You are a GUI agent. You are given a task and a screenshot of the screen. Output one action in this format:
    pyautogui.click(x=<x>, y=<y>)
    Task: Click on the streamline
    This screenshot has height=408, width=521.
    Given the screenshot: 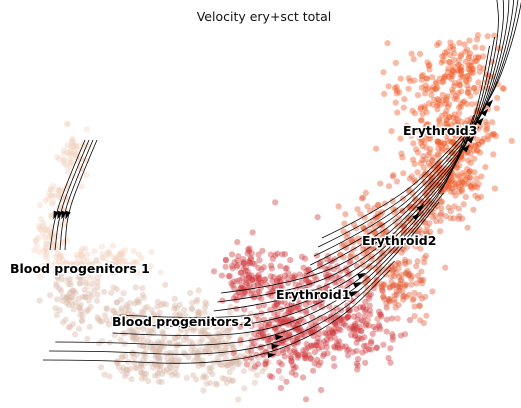 What is the action you would take?
    pyautogui.click(x=72, y=195)
    